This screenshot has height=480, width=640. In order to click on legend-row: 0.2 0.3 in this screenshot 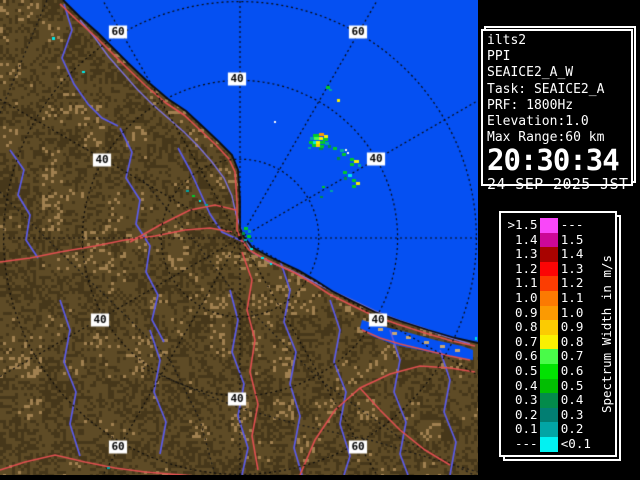, I will do `click(551, 414)`.